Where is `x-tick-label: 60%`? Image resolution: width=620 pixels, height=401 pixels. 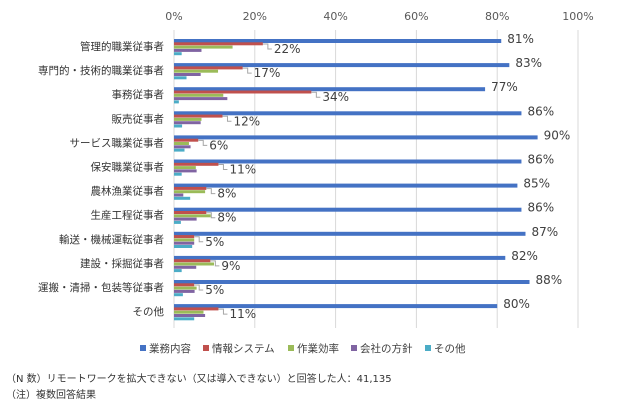
x-tick-label: 60% is located at coordinates (416, 16).